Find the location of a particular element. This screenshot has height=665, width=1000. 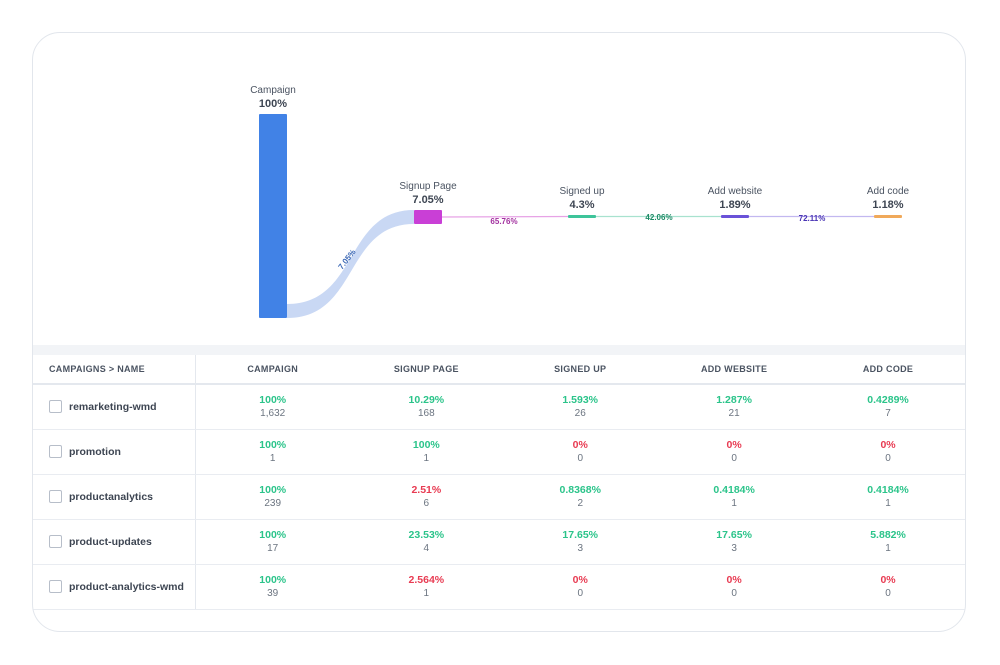

cell-count: 7 is located at coordinates (888, 413).